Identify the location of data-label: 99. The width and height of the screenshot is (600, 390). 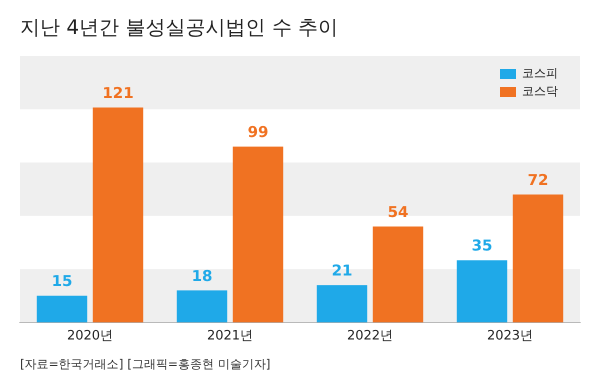
(258, 131).